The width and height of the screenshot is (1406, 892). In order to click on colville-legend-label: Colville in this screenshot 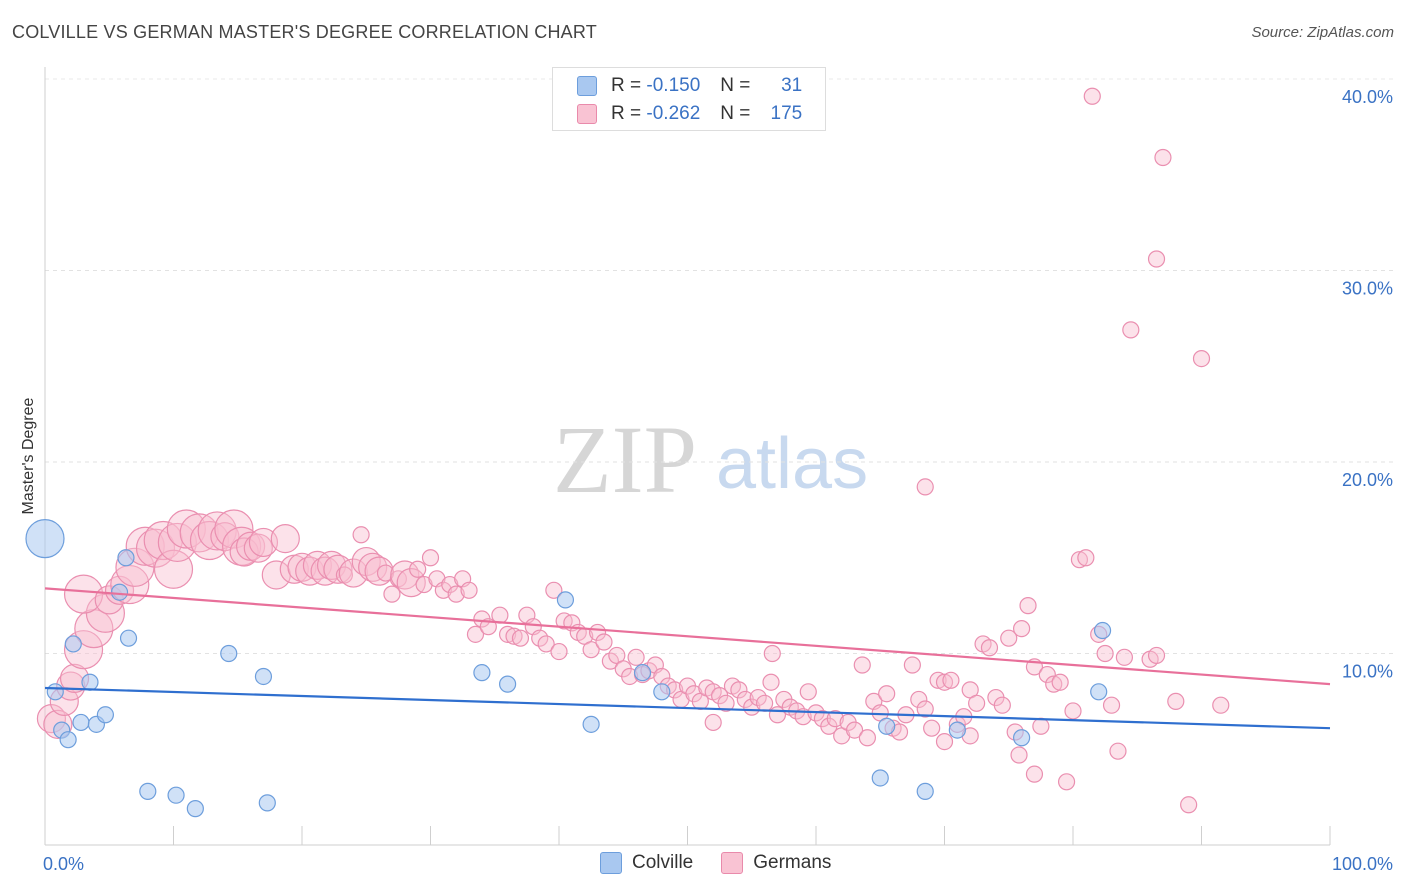, I will do `click(663, 862)`.